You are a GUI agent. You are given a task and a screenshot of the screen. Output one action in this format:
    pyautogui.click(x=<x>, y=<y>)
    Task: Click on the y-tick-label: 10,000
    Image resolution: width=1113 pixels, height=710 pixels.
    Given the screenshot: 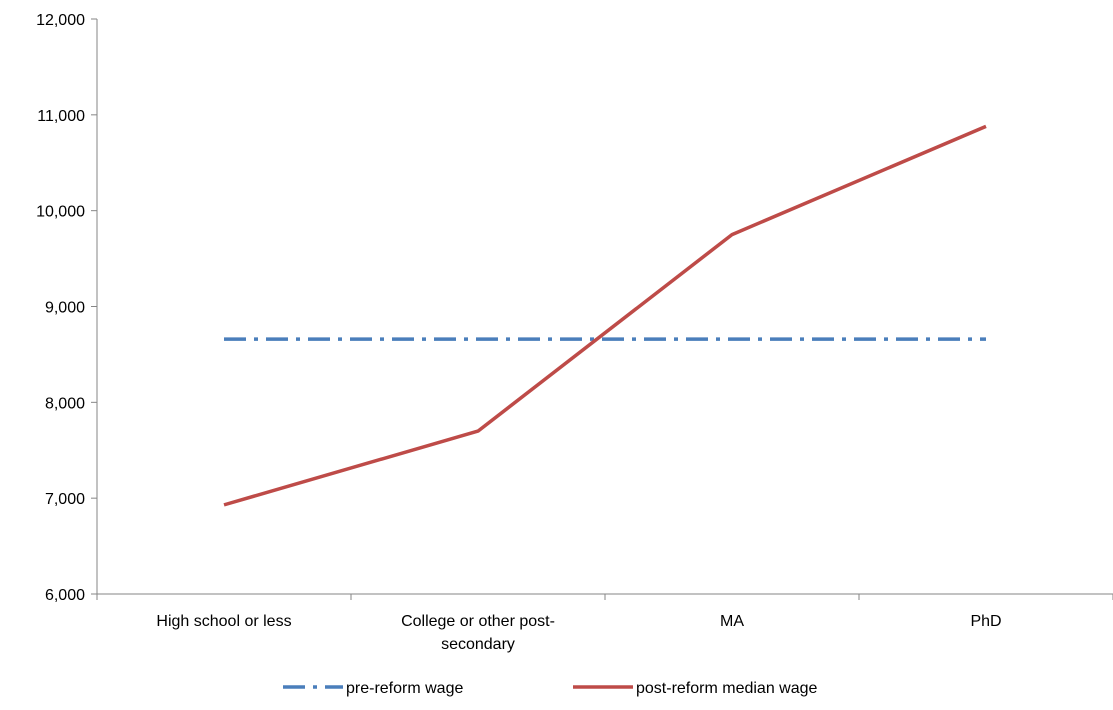 What is the action you would take?
    pyautogui.click(x=60, y=212)
    